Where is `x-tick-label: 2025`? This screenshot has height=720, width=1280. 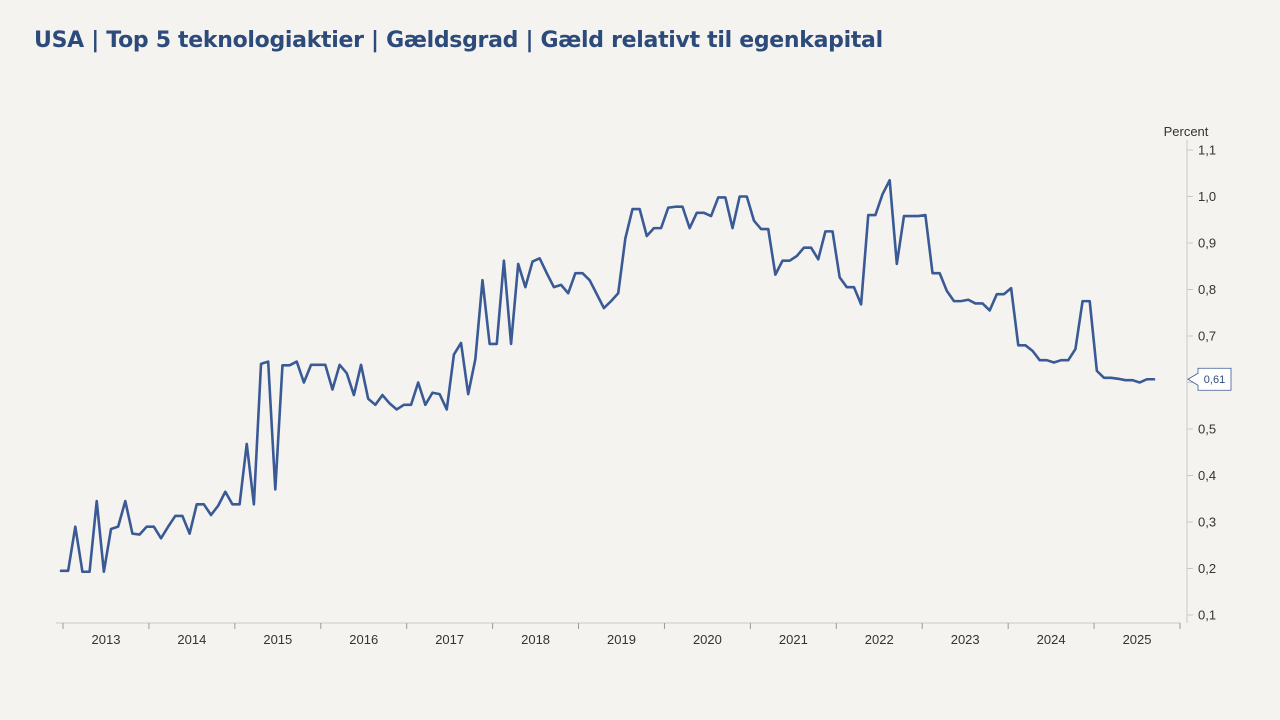 x-tick-label: 2025 is located at coordinates (1137, 639).